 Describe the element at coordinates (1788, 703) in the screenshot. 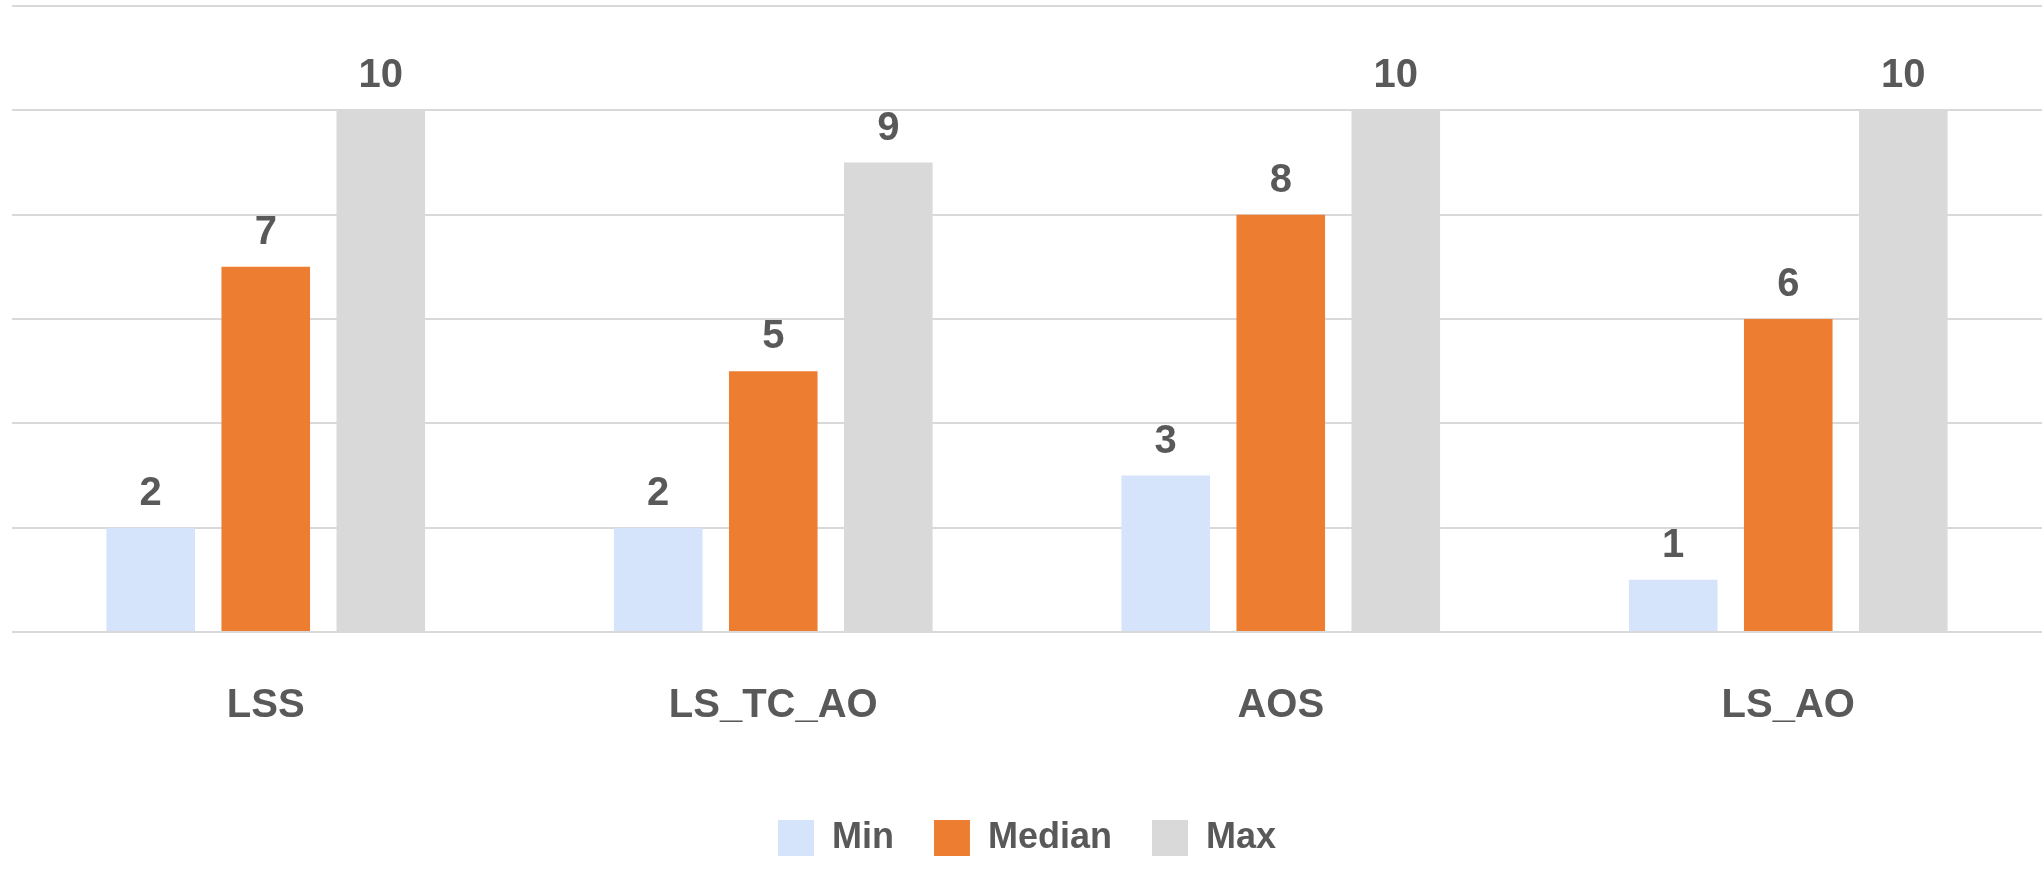

I see `x-tick-label: LS_AO` at that location.